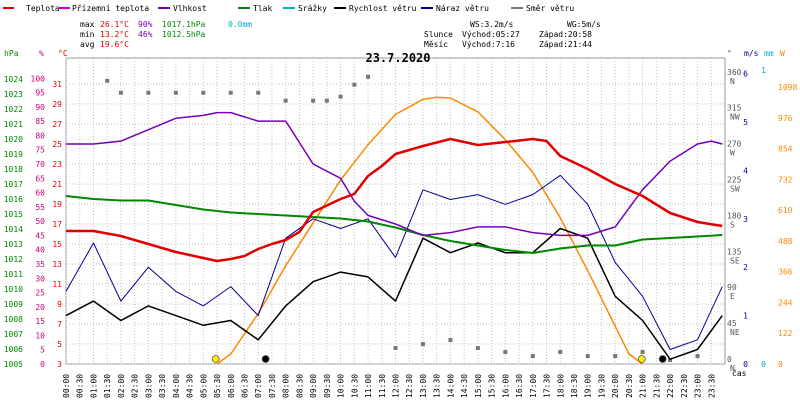 The width and height of the screenshot is (800, 400). Describe the element at coordinates (40, 307) in the screenshot. I see `tick-humidity: 20` at that location.